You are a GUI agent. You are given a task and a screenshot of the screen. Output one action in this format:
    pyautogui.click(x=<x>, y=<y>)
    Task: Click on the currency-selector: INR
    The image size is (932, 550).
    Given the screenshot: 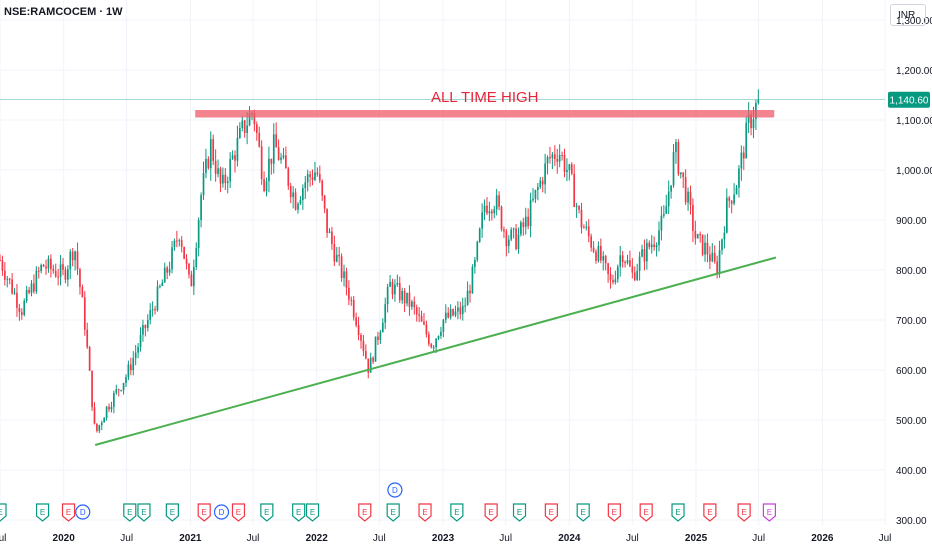 What is the action you would take?
    pyautogui.click(x=908, y=15)
    